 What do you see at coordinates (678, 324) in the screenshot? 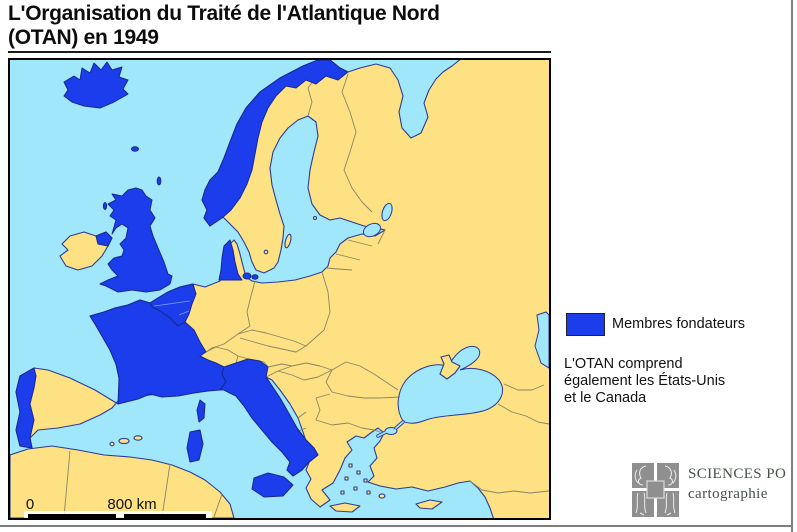
I see `legend-founders-label: Membres fondateurs` at bounding box center [678, 324].